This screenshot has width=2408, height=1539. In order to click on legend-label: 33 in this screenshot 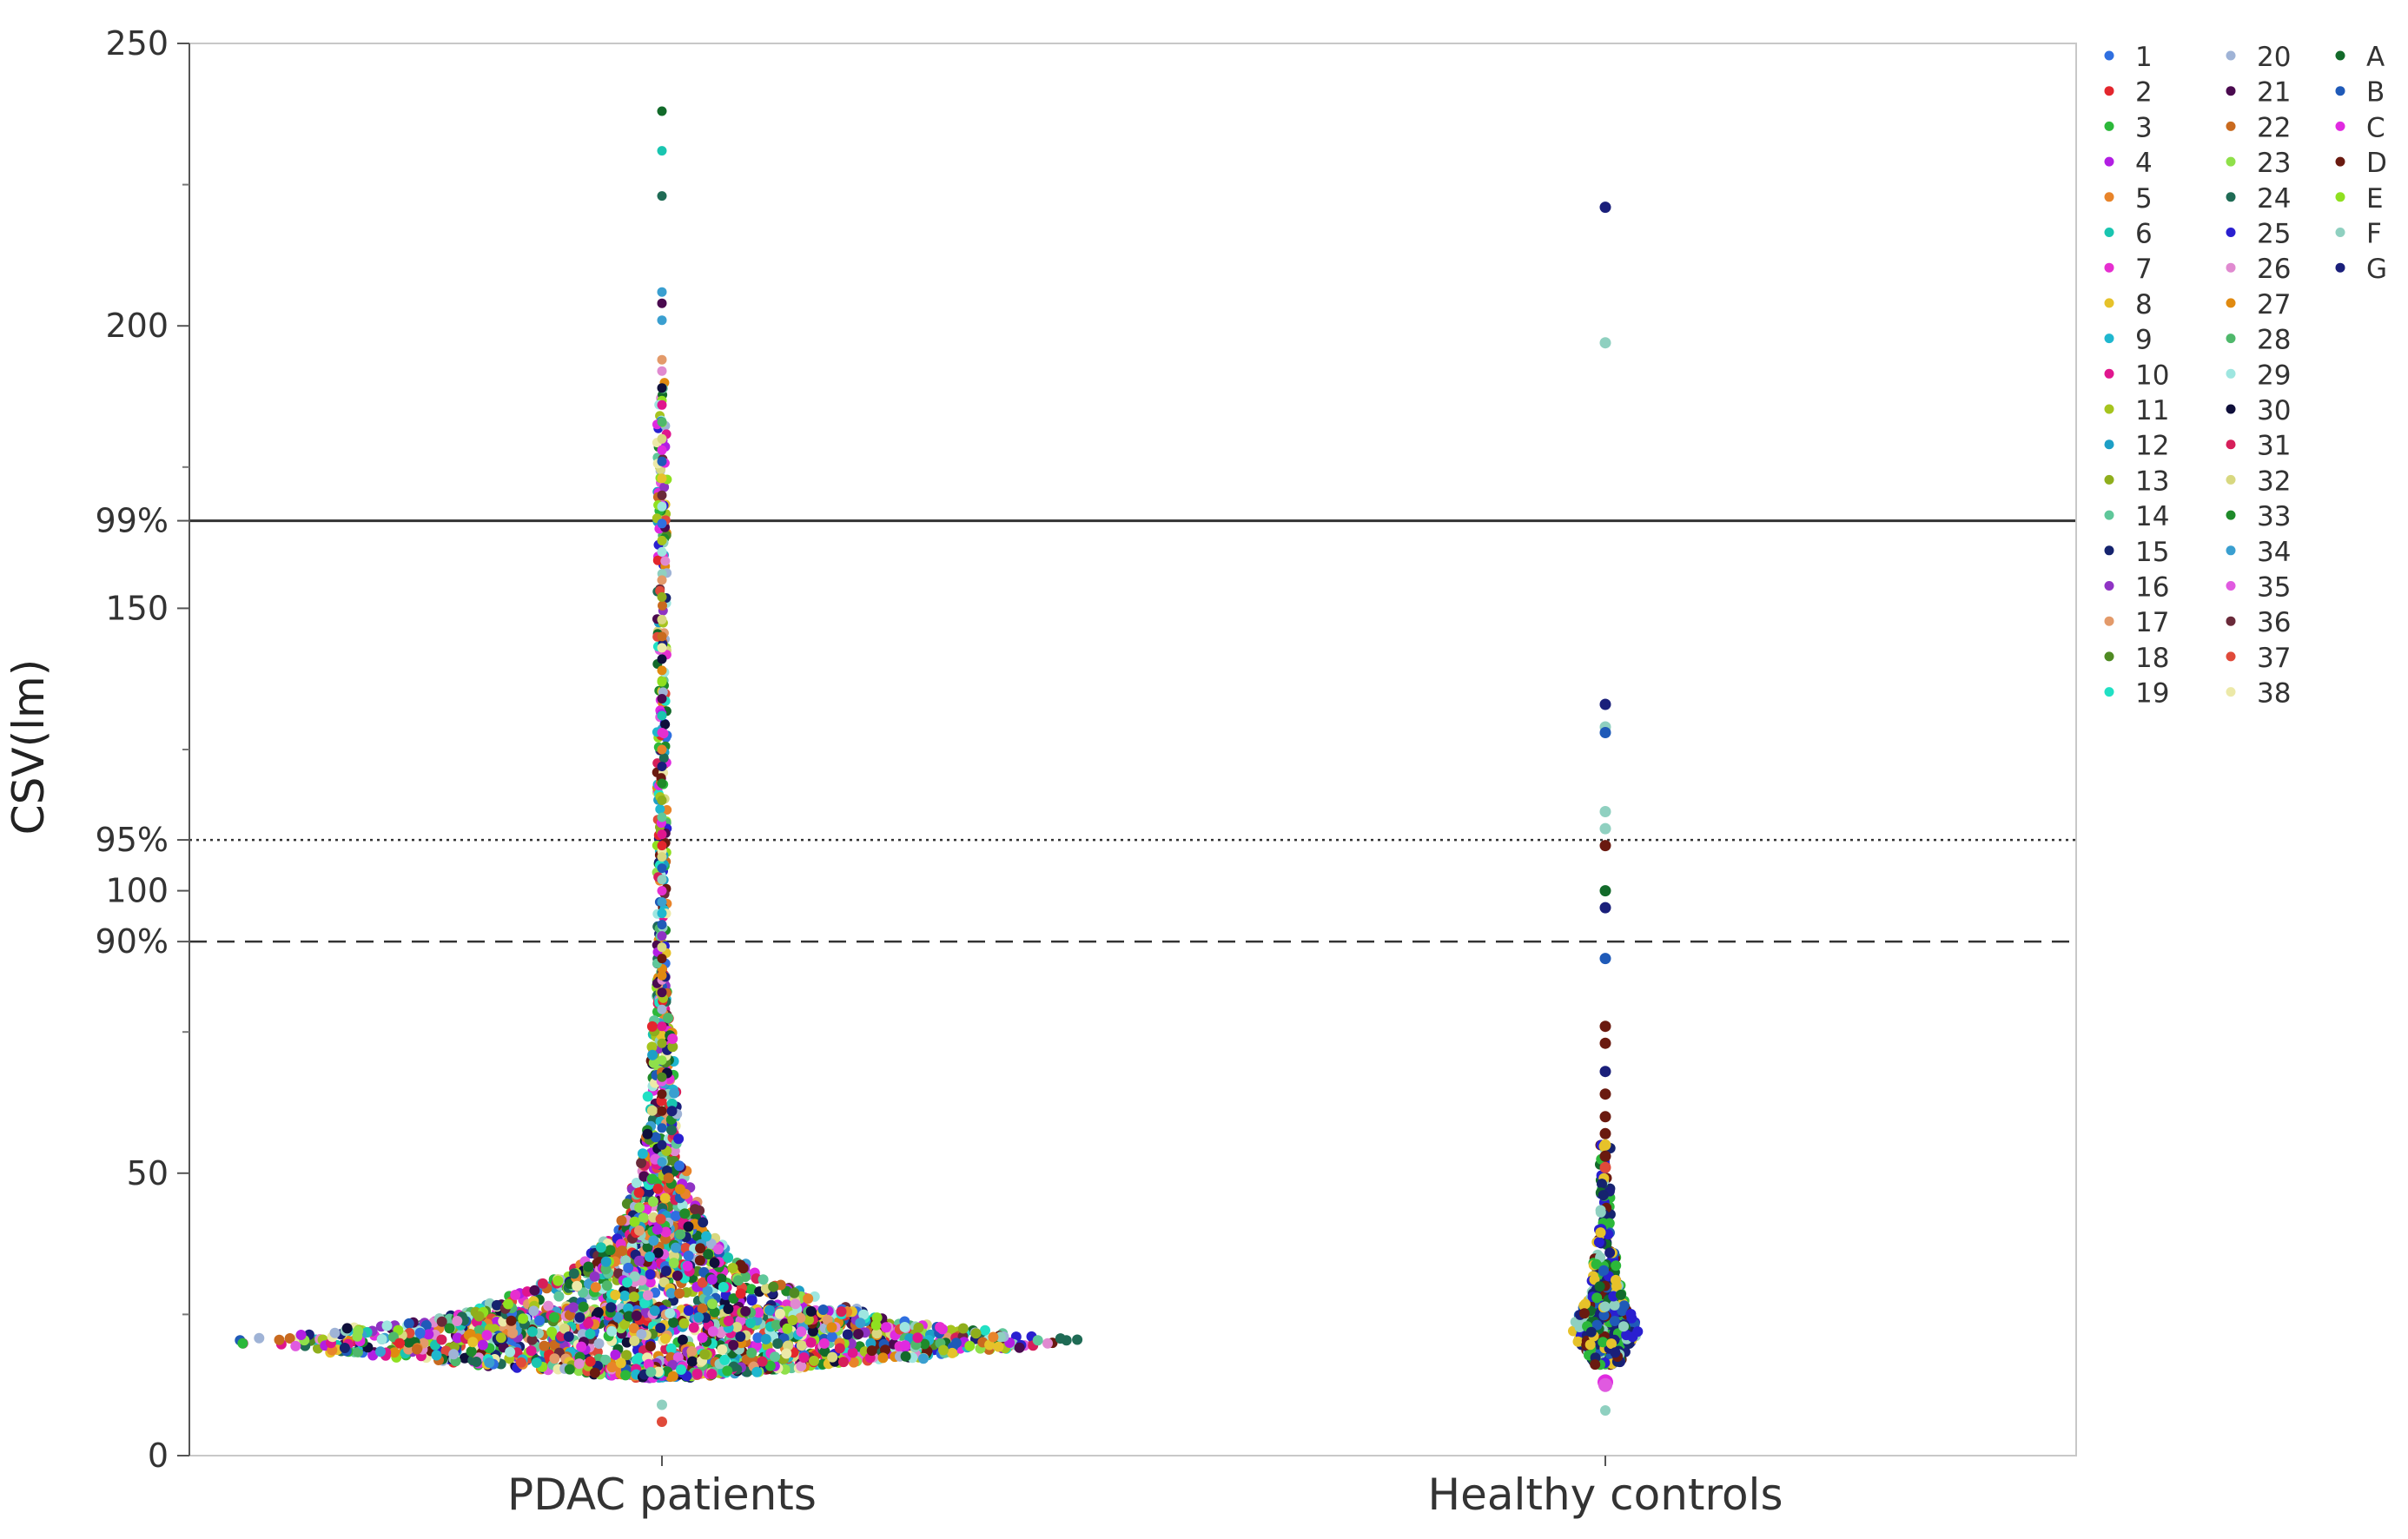, I will do `click(2274, 516)`.